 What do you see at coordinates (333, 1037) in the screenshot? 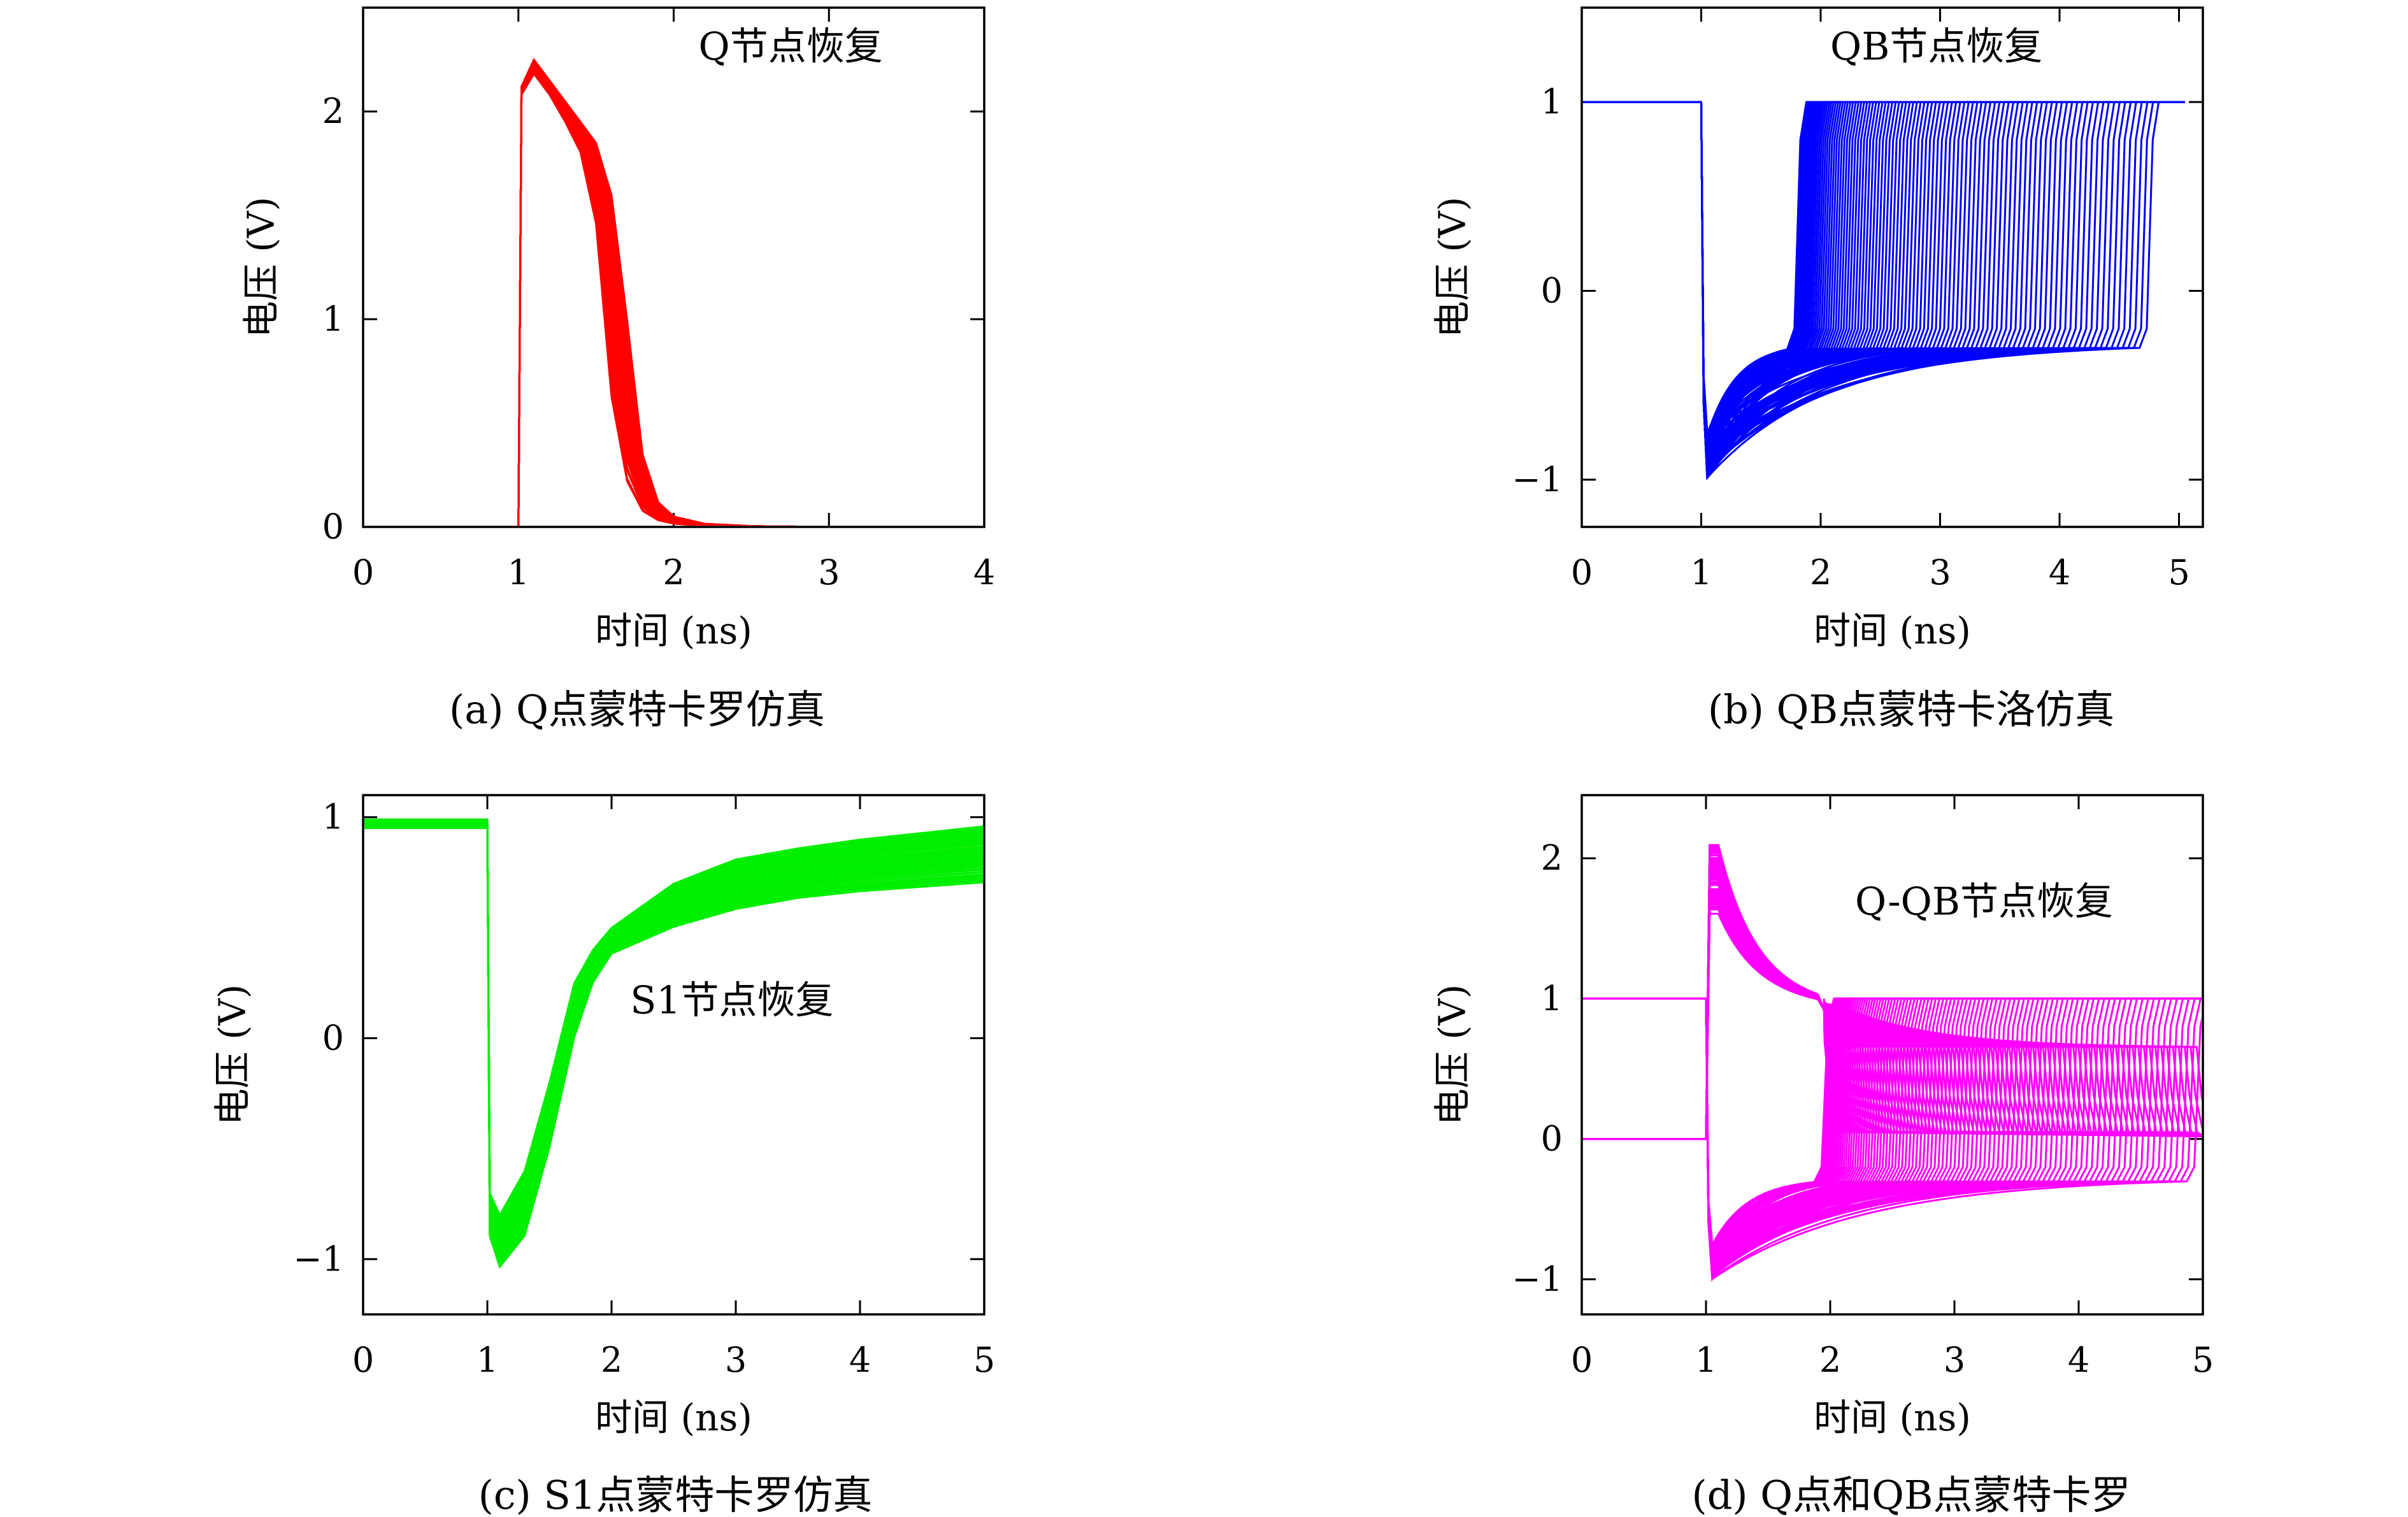
I see `y-tick-label: 0` at bounding box center [333, 1037].